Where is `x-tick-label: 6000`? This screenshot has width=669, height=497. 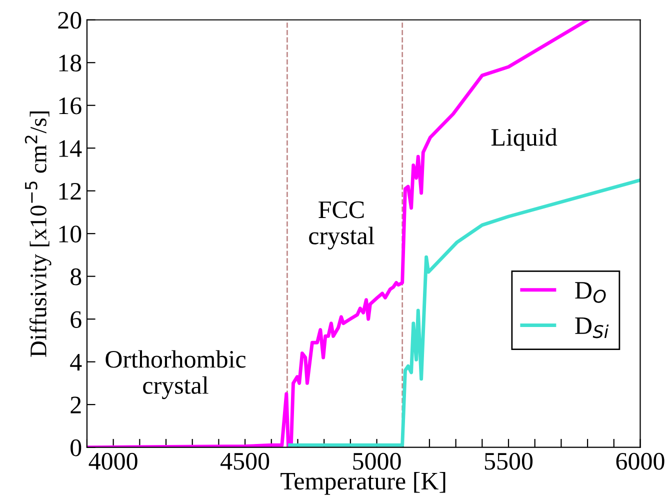 x-tick-label: 6000 is located at coordinates (640, 461).